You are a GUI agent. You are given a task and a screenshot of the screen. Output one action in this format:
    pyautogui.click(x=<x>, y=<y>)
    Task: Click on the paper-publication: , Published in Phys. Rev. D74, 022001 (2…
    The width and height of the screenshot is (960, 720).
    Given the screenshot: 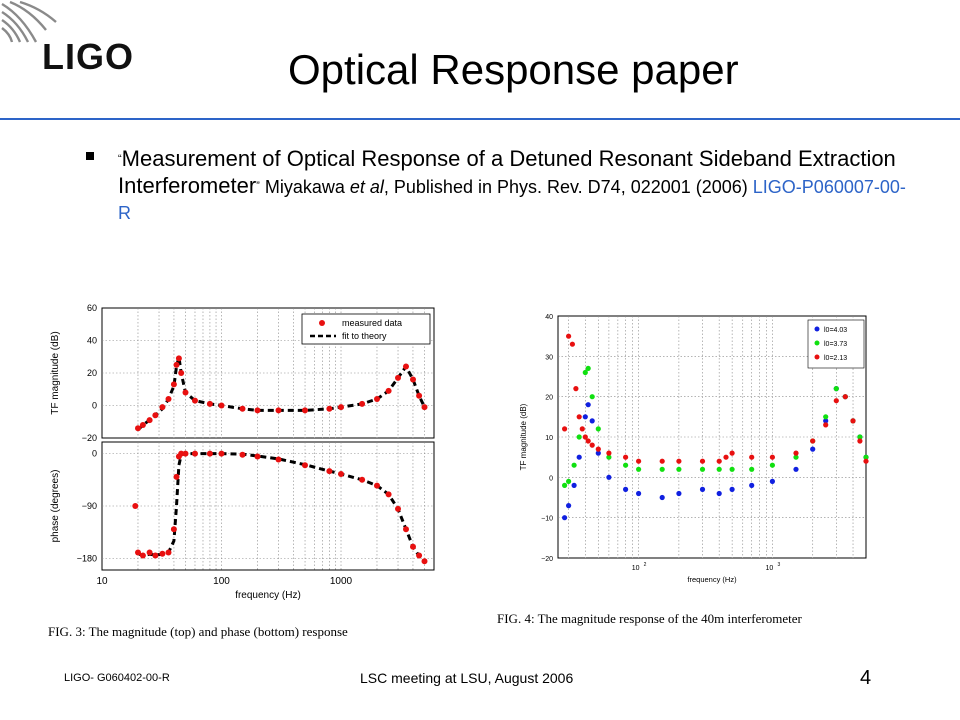 What is the action you would take?
    pyautogui.click(x=568, y=187)
    